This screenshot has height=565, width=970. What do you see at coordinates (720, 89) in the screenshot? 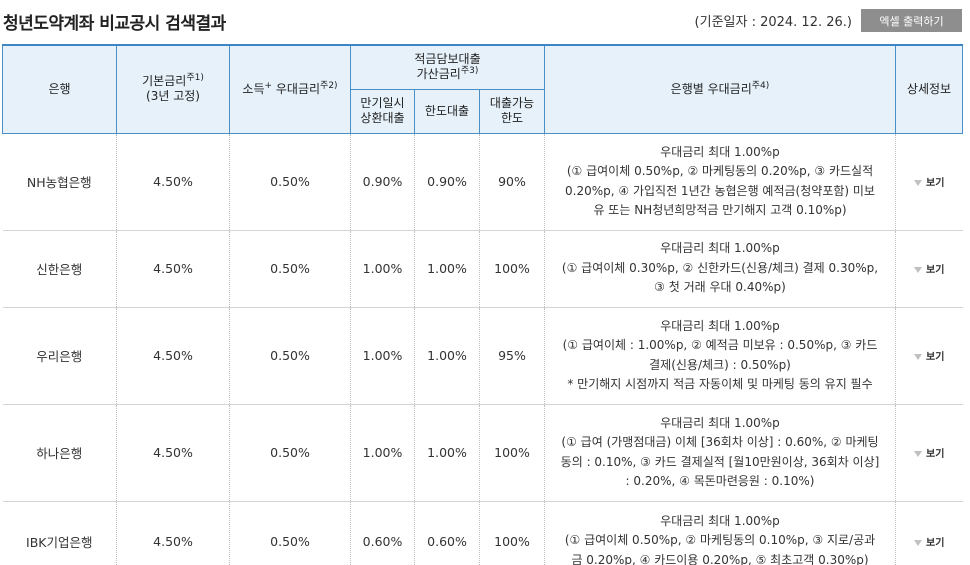
I see `header-bank-pref: 은행별 우대금리주4)` at bounding box center [720, 89].